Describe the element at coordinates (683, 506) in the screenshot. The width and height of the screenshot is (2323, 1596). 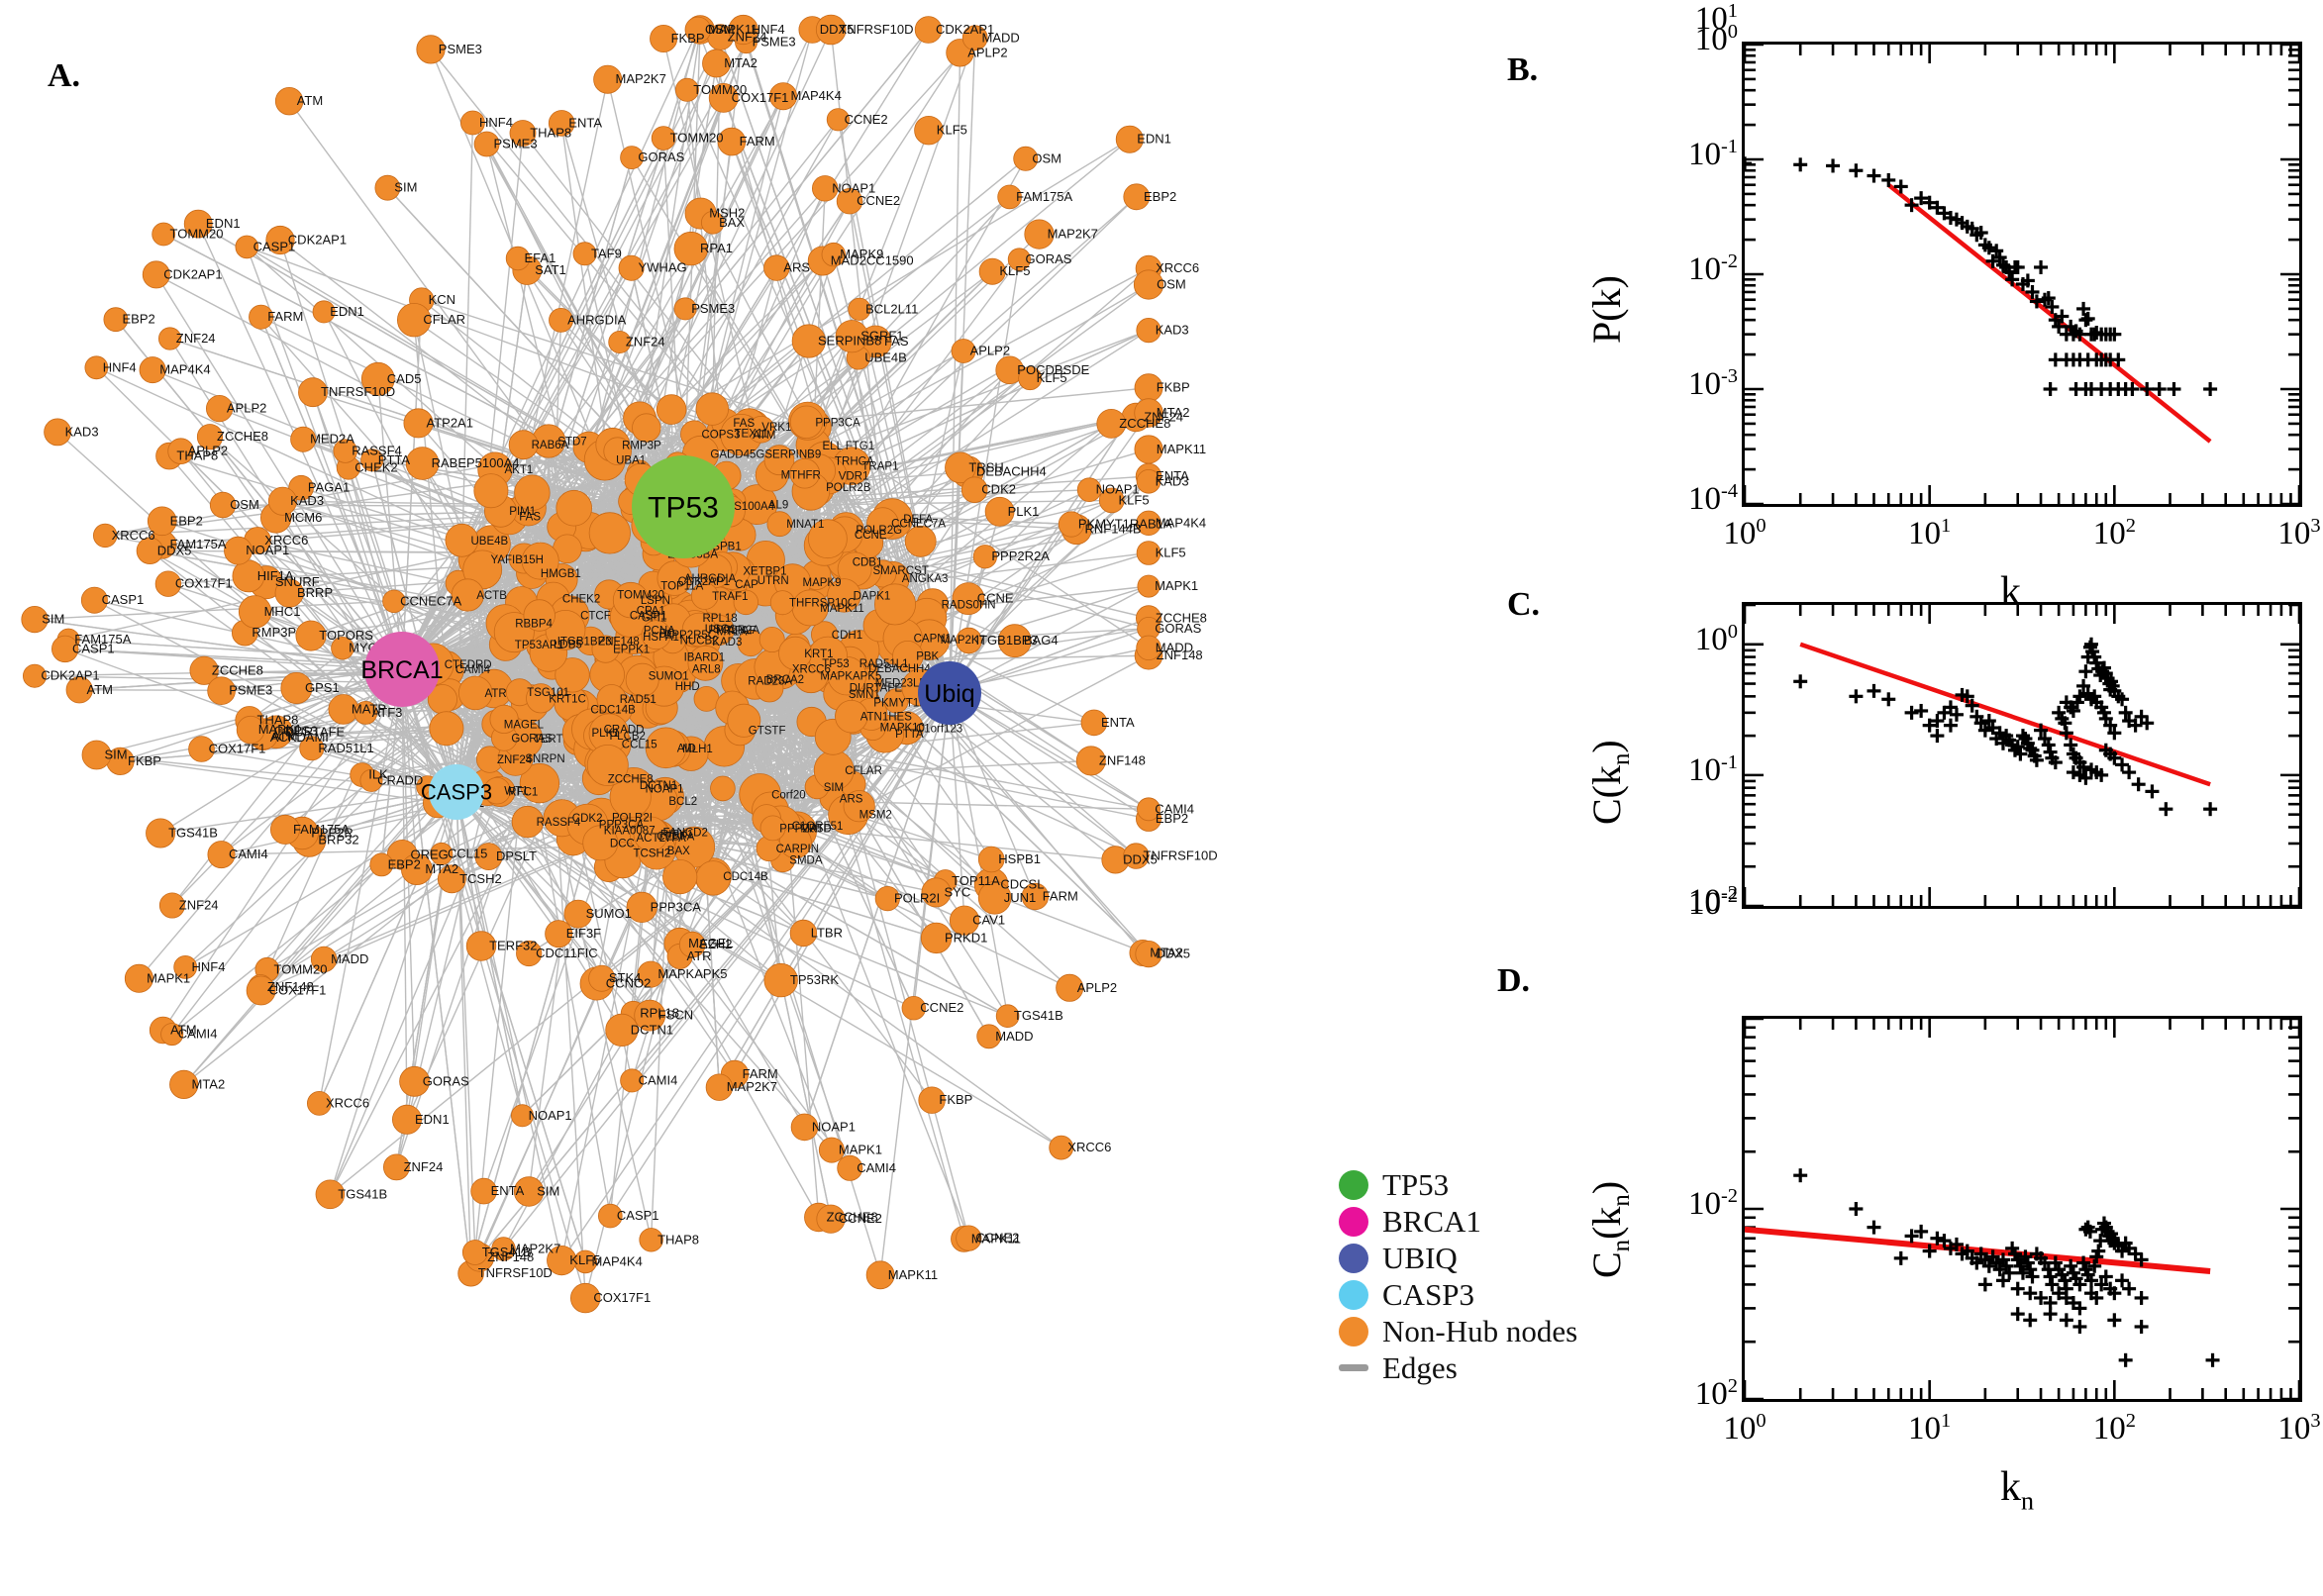
I see `network-hub-tp53` at that location.